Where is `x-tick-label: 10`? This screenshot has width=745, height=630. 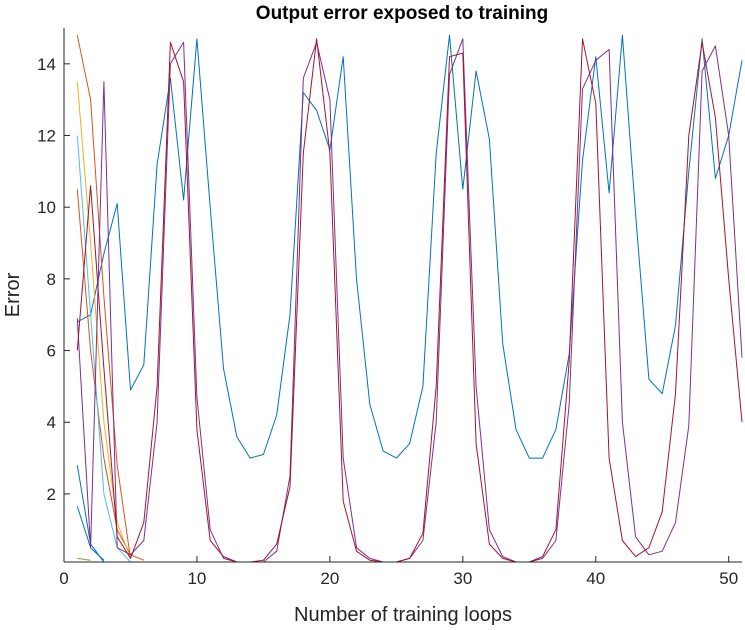 x-tick-label: 10 is located at coordinates (196, 578).